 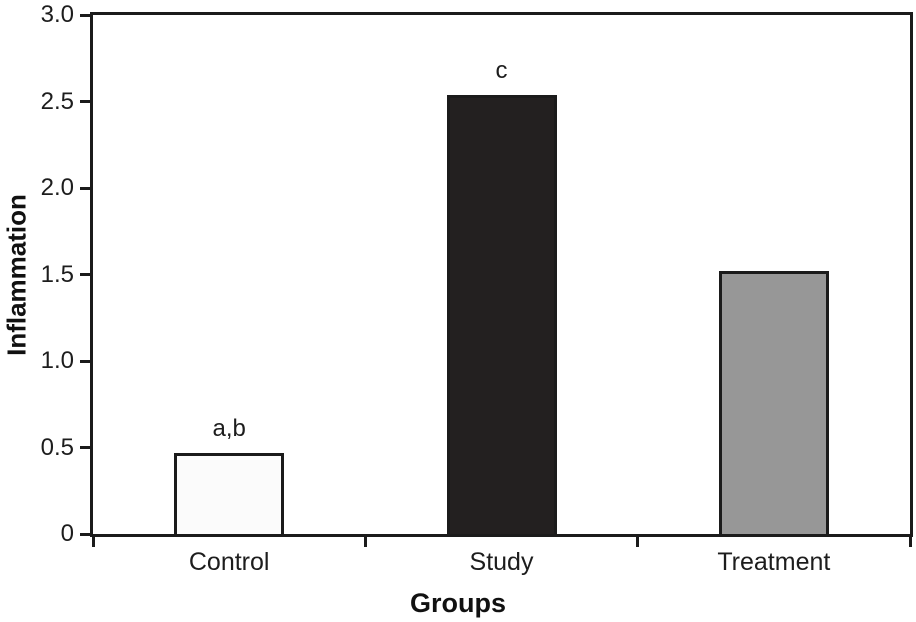 What do you see at coordinates (773, 404) in the screenshot?
I see `bar-treatment` at bounding box center [773, 404].